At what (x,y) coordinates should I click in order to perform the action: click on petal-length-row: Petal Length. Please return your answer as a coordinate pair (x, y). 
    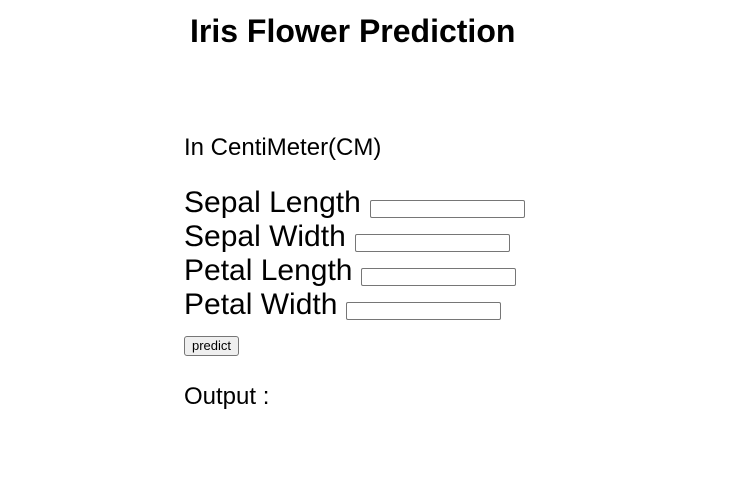
    Looking at the image, I should click on (354, 271).